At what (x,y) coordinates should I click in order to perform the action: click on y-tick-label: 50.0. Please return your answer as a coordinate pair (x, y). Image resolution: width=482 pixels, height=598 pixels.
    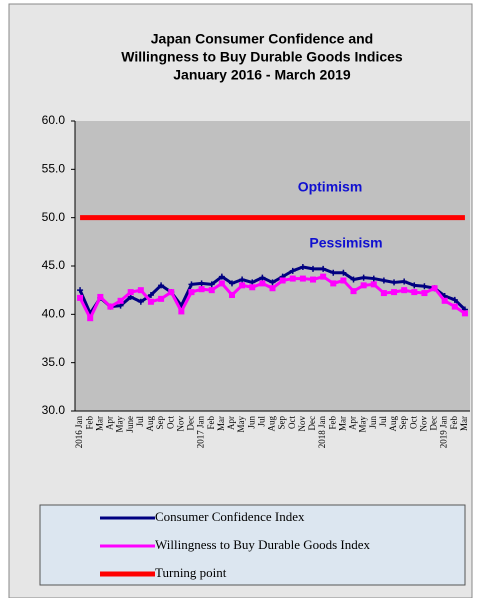
    Looking at the image, I should click on (54, 217).